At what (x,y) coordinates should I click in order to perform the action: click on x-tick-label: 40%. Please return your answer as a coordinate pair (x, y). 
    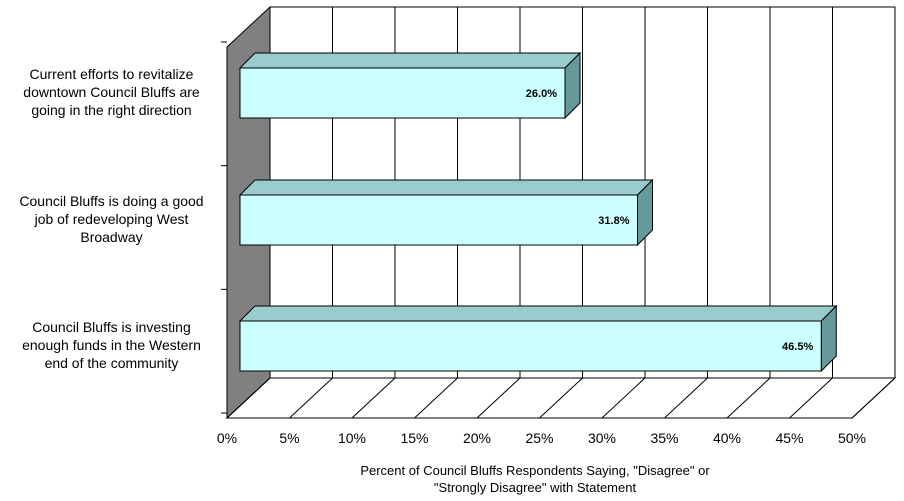
    Looking at the image, I should click on (727, 438).